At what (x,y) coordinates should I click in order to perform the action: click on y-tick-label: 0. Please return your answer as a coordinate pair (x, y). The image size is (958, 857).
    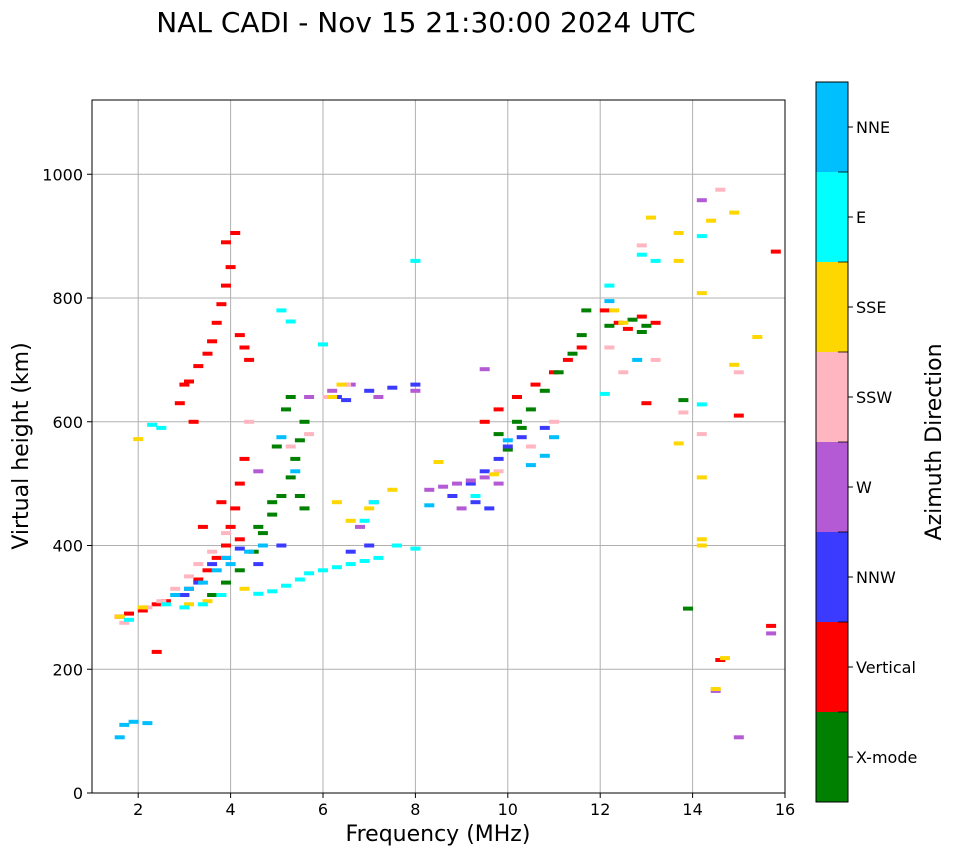
    Looking at the image, I should click on (78, 793).